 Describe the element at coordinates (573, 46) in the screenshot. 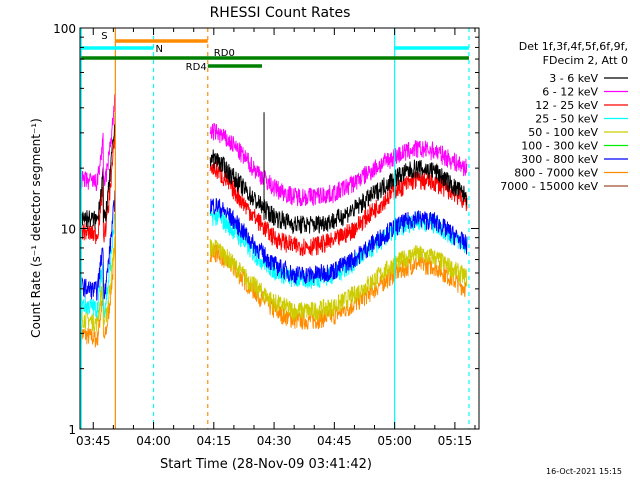

I see `legend-header-line-1: Det 1f,3f,4f,5f,6f,9f,` at that location.